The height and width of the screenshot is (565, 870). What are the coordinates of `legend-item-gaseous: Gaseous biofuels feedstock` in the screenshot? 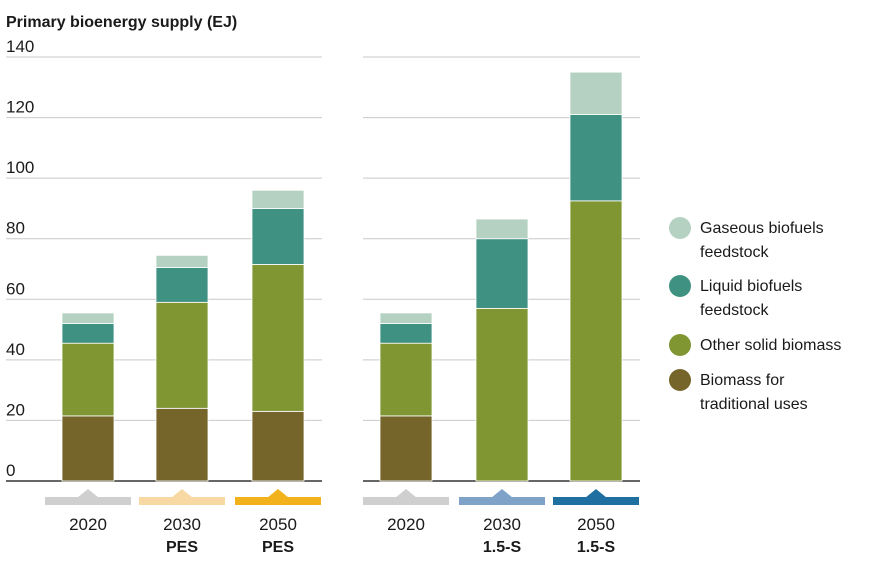 It's located at (746, 239).